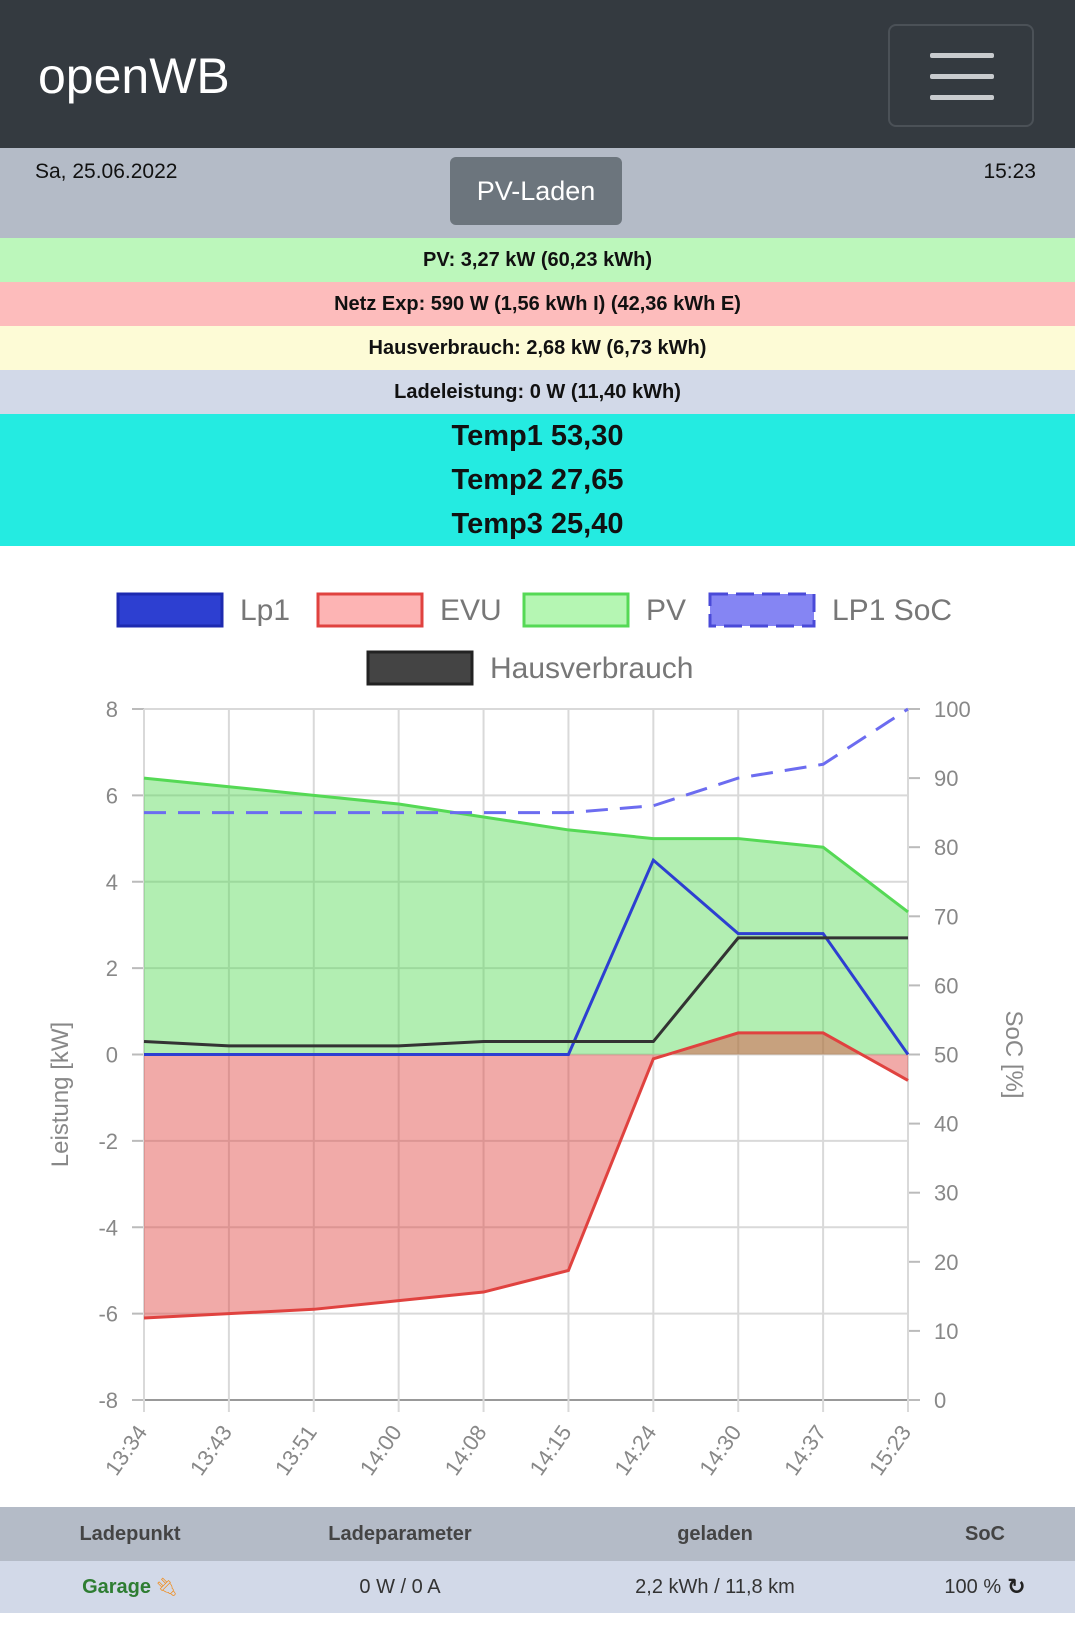  Describe the element at coordinates (962, 55) in the screenshot. I see `hamburger-icon` at that location.